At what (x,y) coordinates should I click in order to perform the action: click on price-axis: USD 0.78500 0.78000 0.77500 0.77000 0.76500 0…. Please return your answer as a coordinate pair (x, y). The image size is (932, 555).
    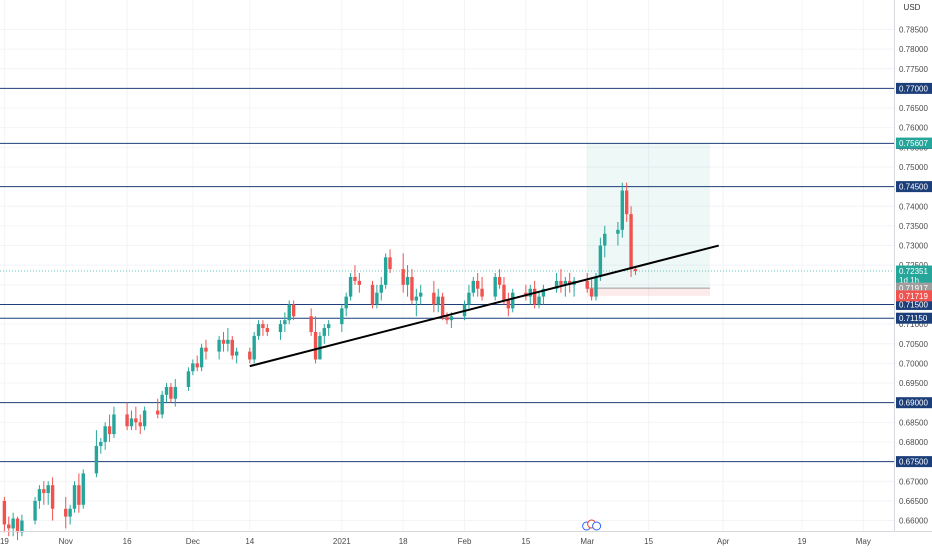
    Looking at the image, I should click on (913, 275).